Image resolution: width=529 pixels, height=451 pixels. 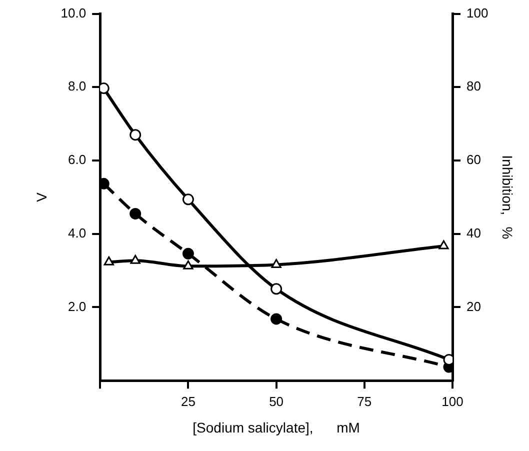 What do you see at coordinates (508, 197) in the screenshot?
I see `y2-axis-title: Inhibition, %` at bounding box center [508, 197].